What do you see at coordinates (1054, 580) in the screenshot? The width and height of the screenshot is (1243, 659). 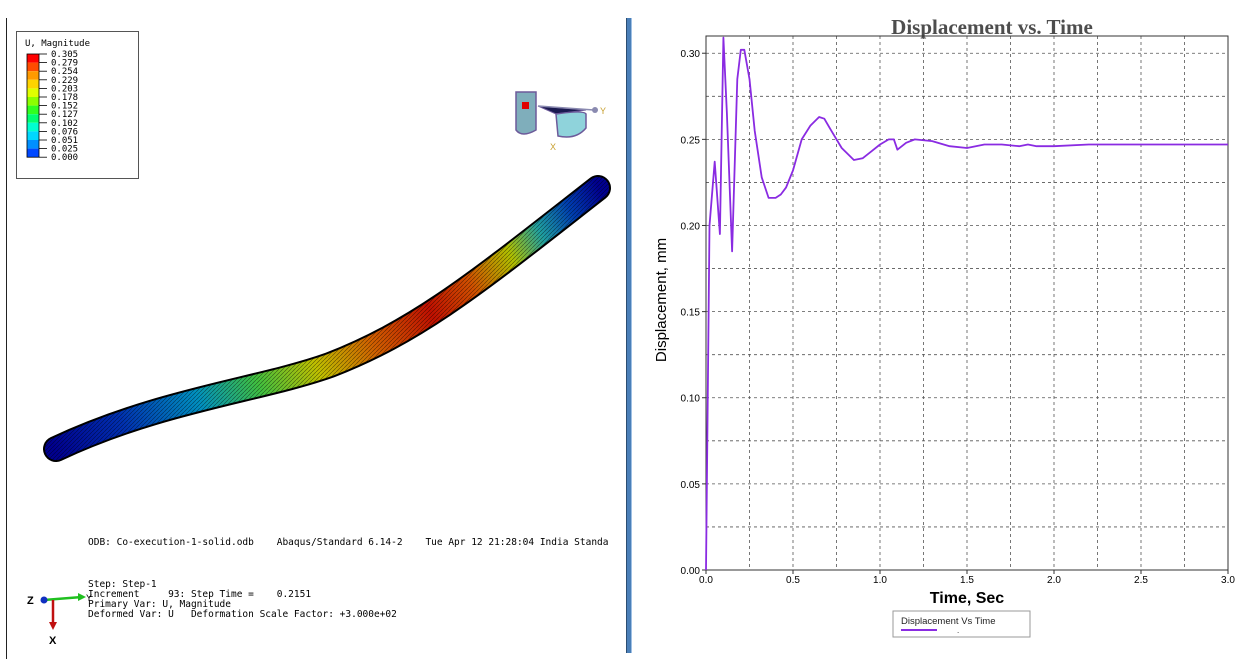 I see `x-tick-label: 2.0` at bounding box center [1054, 580].